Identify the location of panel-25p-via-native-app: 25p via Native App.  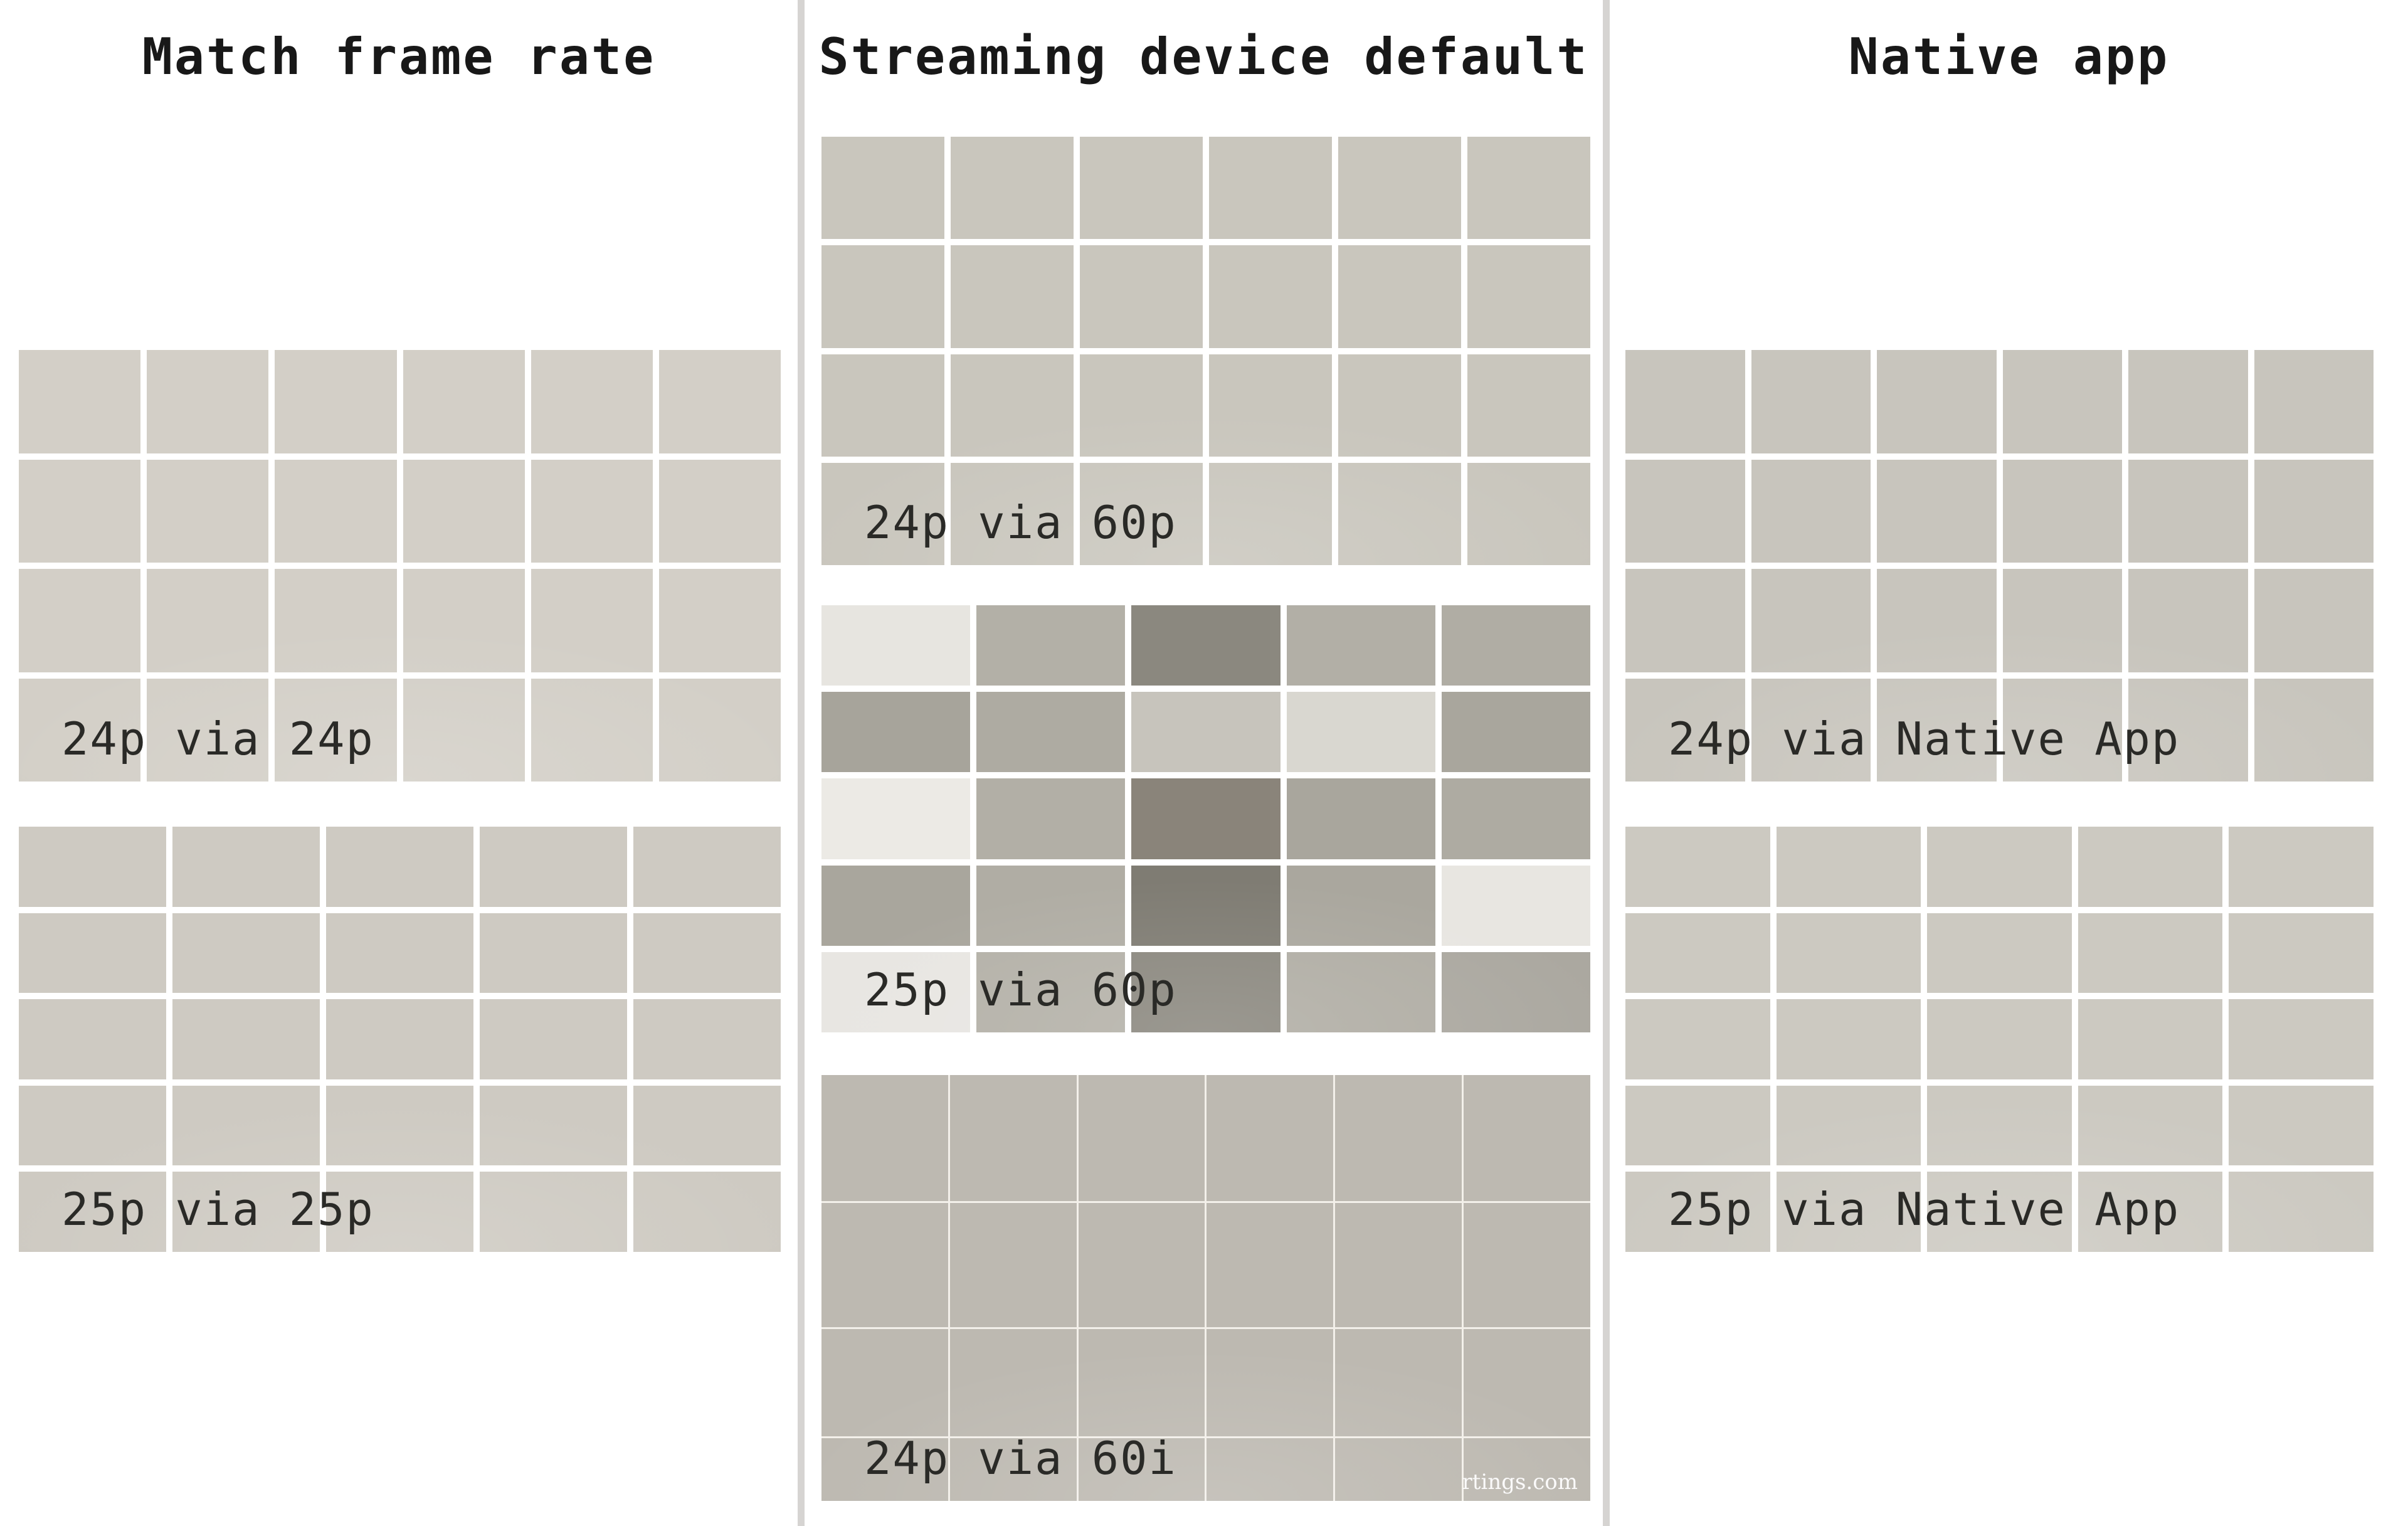
(1999, 1039).